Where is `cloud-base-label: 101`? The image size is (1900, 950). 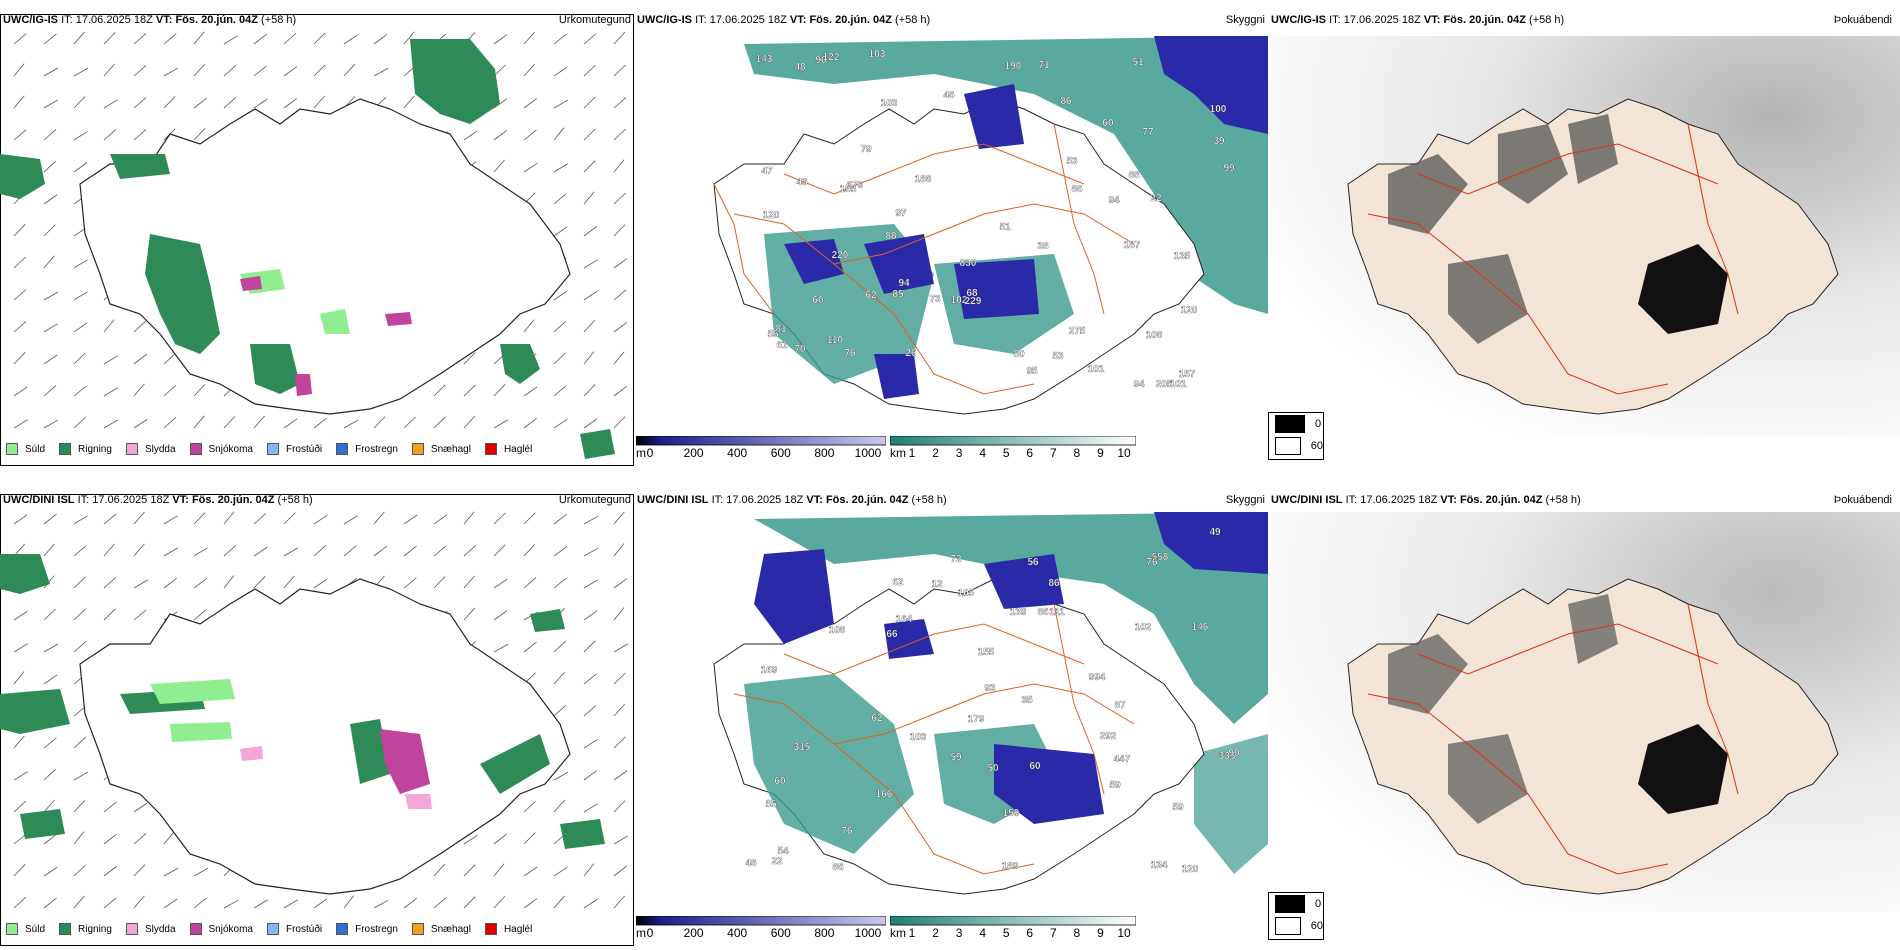
cloud-base-label: 101 is located at coordinates (1178, 384).